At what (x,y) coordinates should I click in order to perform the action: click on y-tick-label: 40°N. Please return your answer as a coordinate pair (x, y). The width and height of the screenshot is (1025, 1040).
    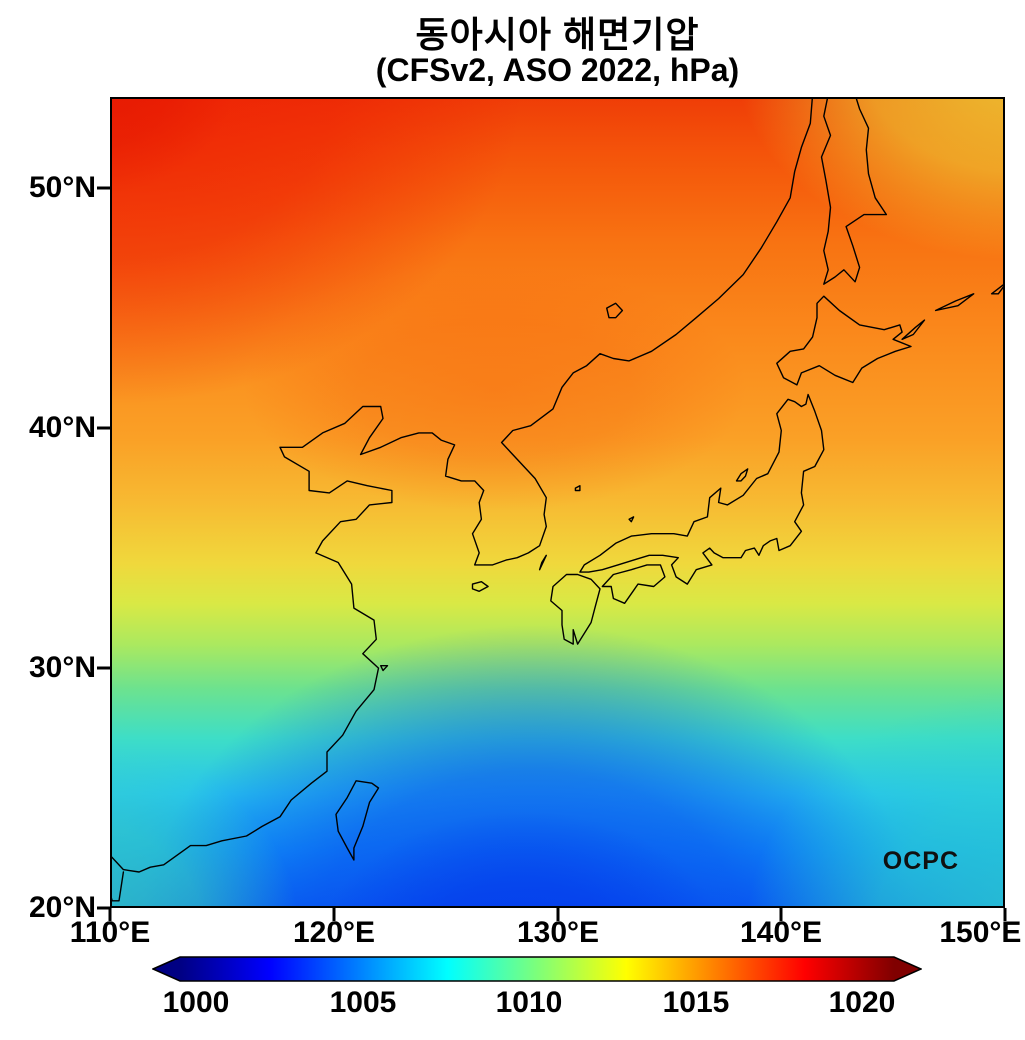
    Looking at the image, I should click on (62, 427).